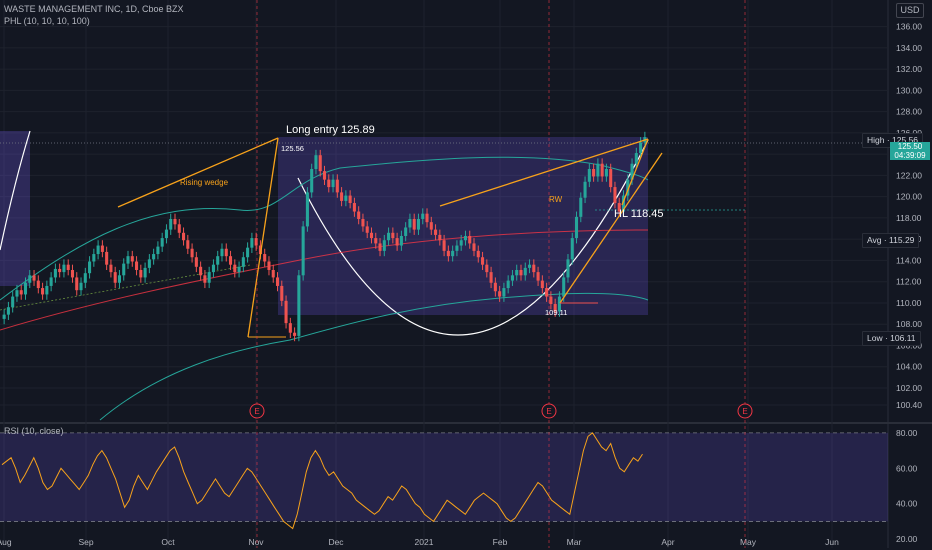 The width and height of the screenshot is (932, 550). Describe the element at coordinates (909, 175) in the screenshot. I see `price-tick-label: 122.00` at that location.